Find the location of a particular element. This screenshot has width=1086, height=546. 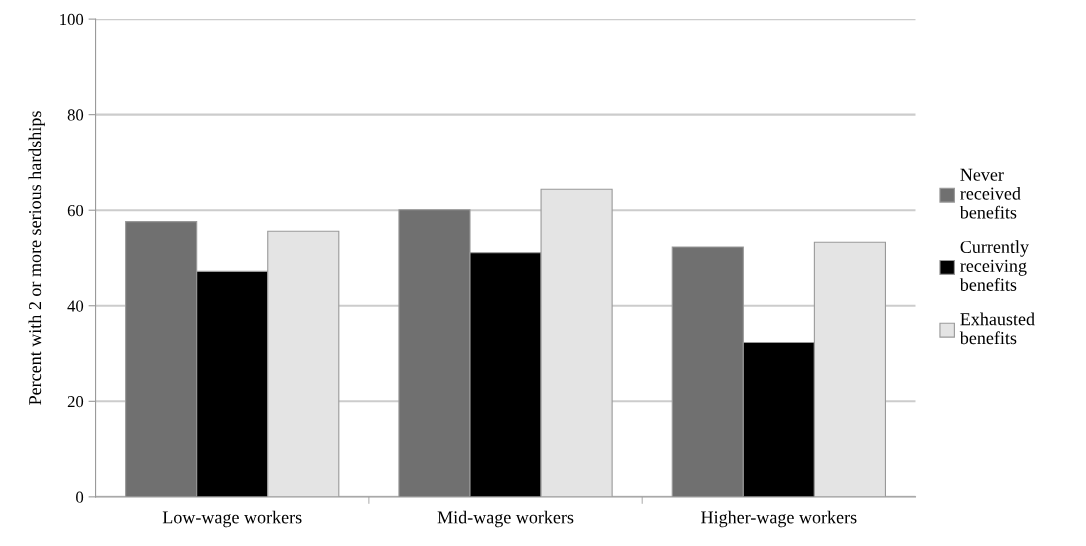

y-tick-label: 40 is located at coordinates (75, 306).